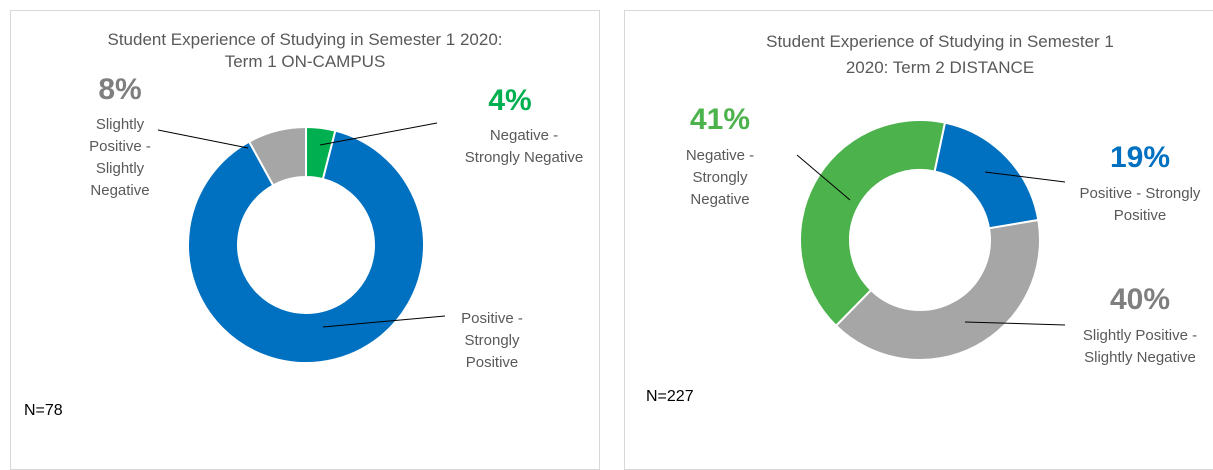 This screenshot has width=1213, height=470. I want to click on chart-title: Term 1 ON-CAMPUS, so click(305, 61).